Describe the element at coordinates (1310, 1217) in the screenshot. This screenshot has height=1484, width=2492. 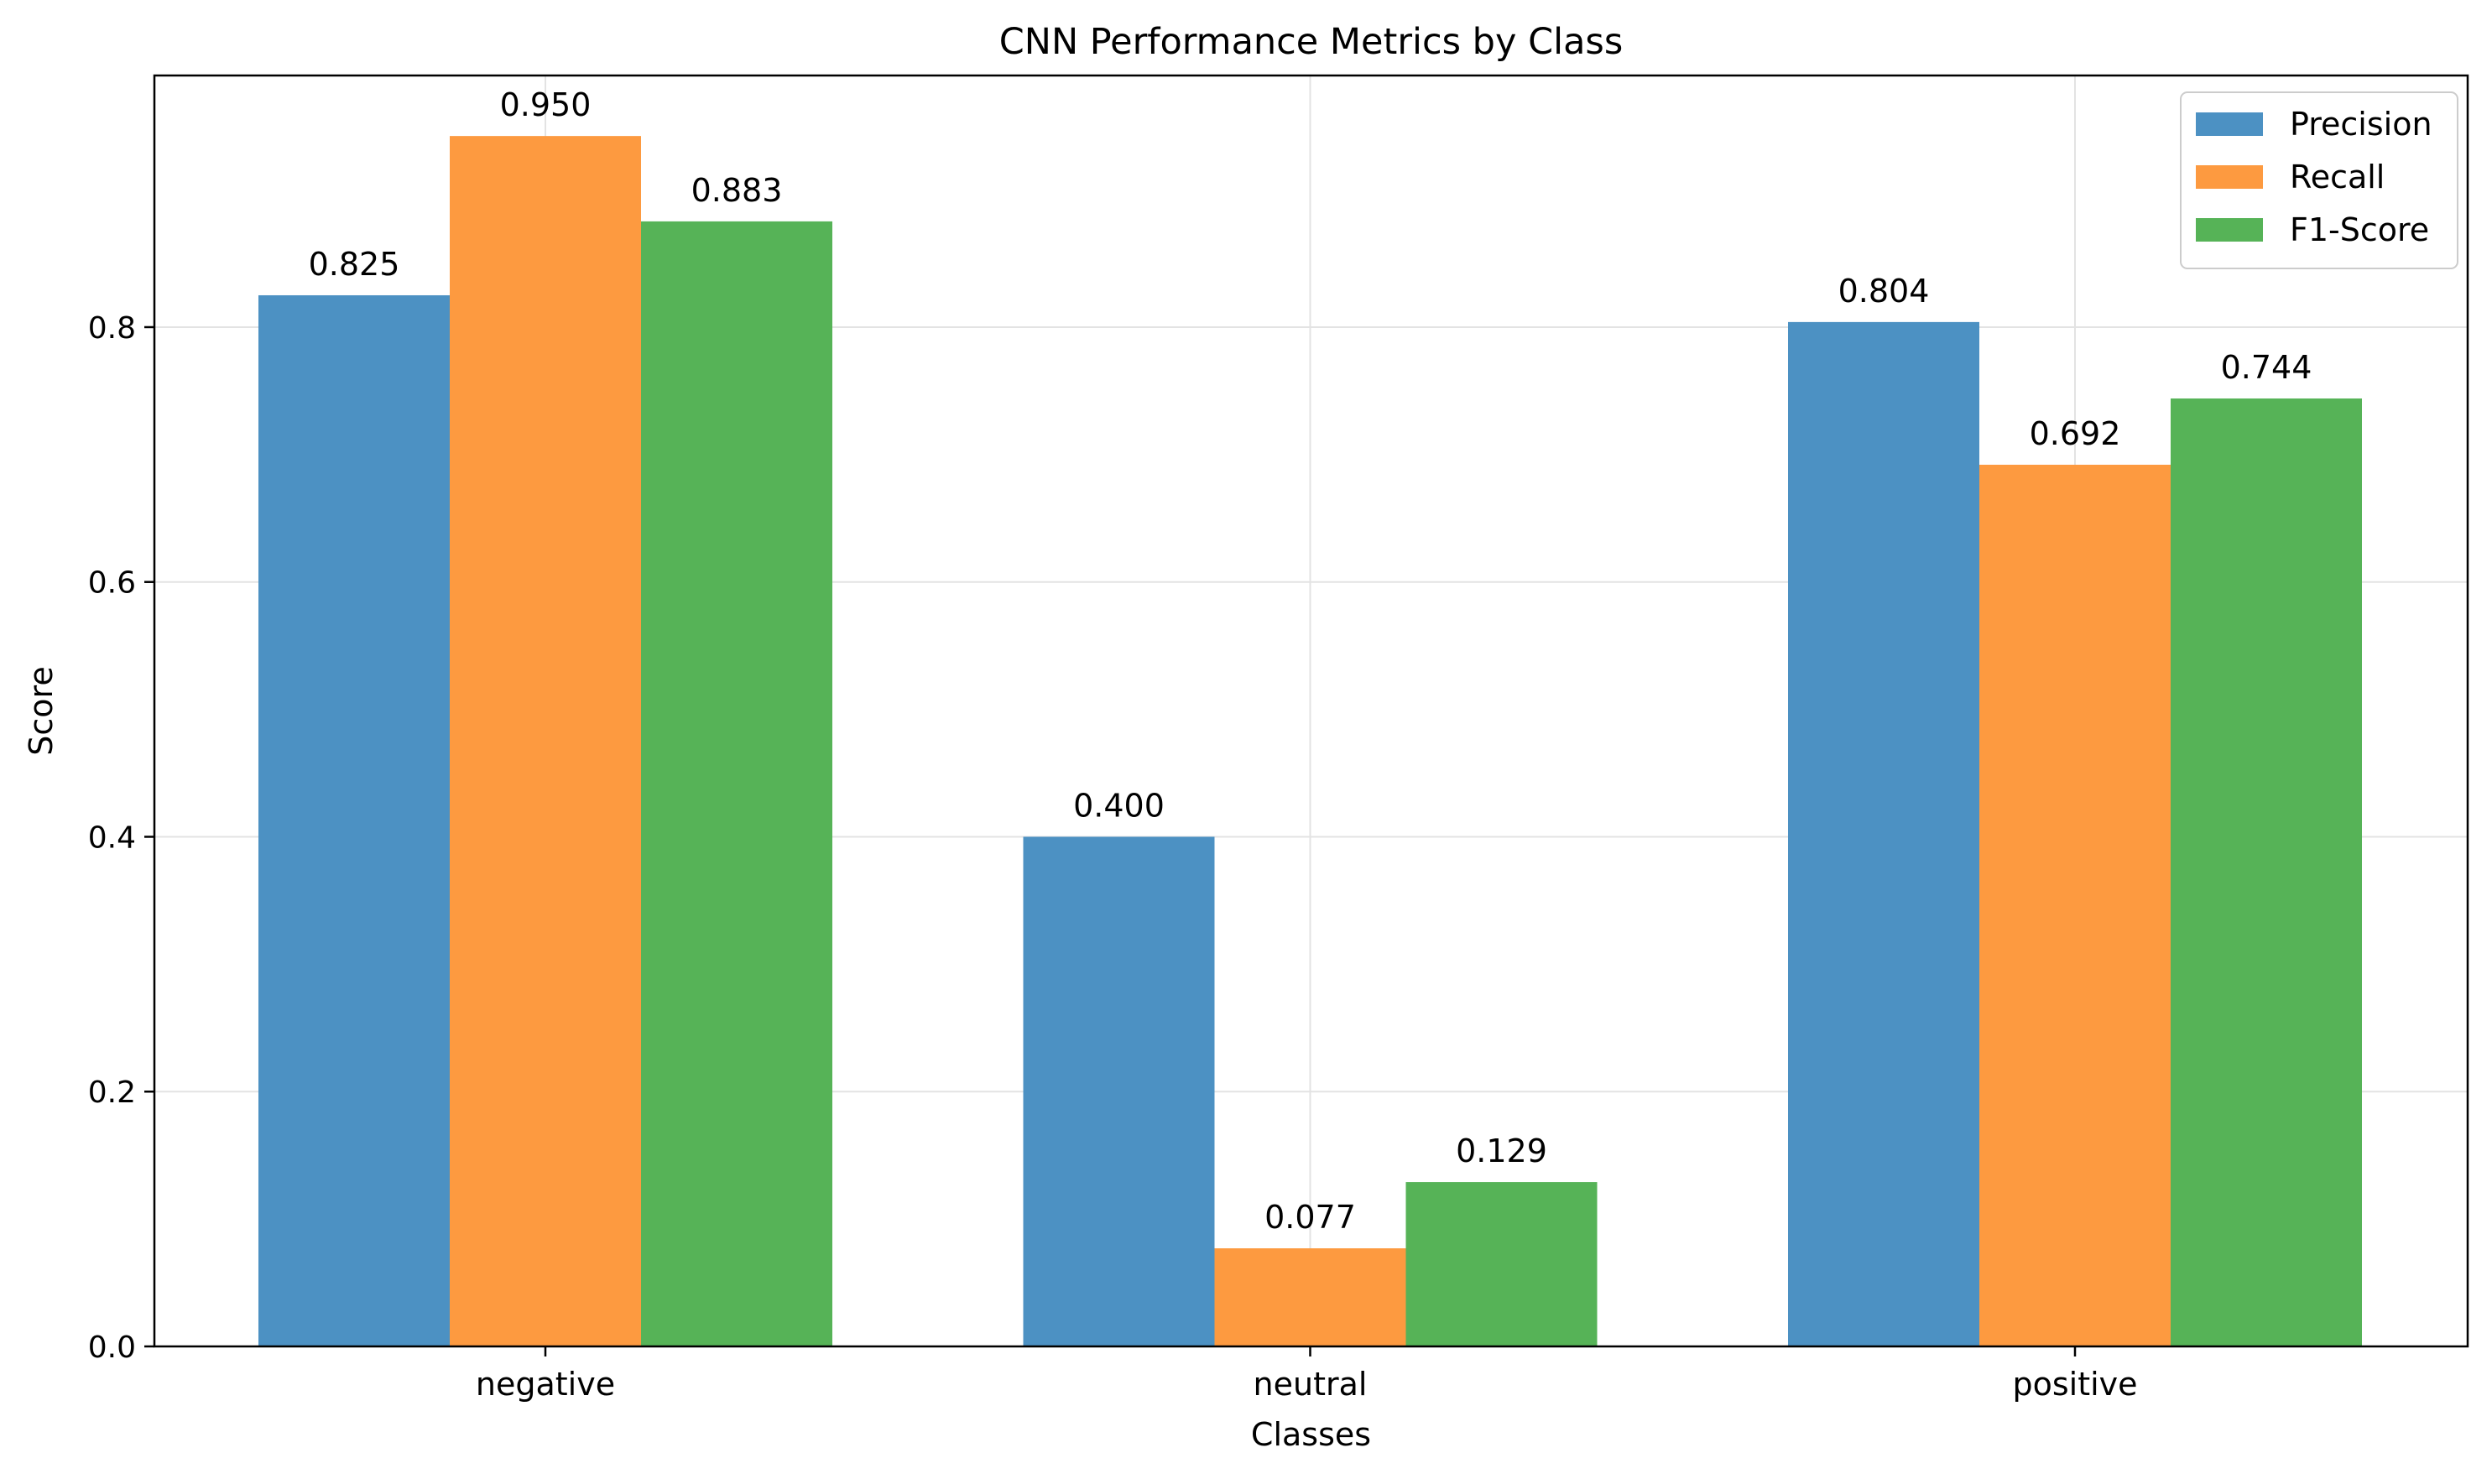
I see `bar-value-label: 0.077` at that location.